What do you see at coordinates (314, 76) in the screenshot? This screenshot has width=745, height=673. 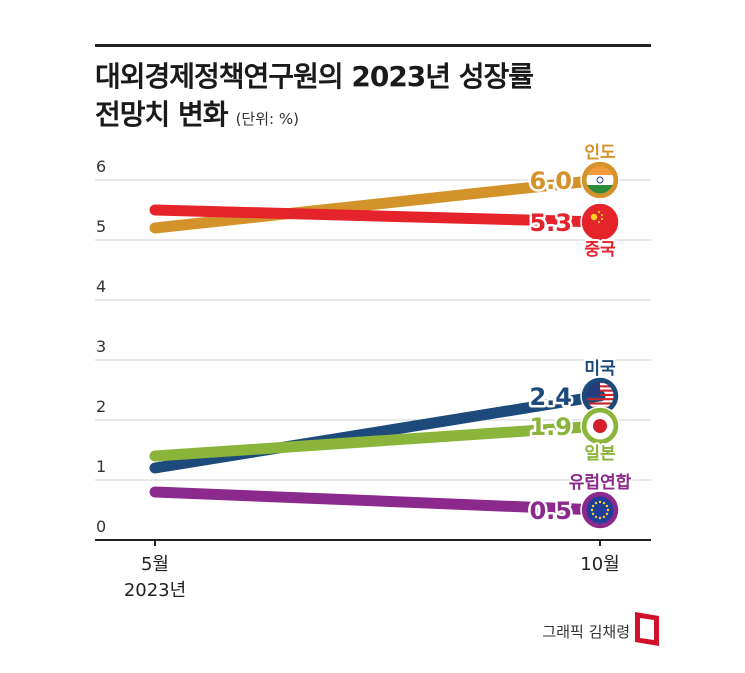 I see `title-line-1: 대외경제정책연구원의 2023년 성장률` at bounding box center [314, 76].